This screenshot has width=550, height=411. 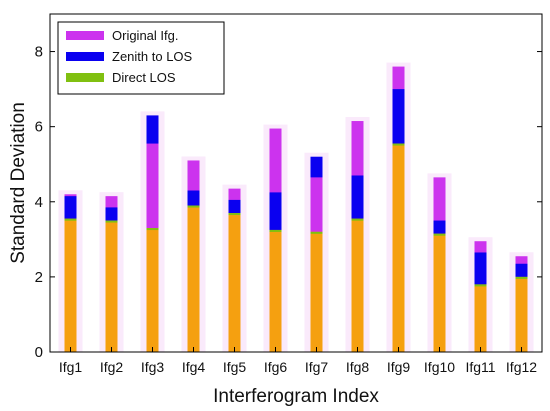 I want to click on x-tick-label-ifg10: Ifg10, so click(x=439, y=367).